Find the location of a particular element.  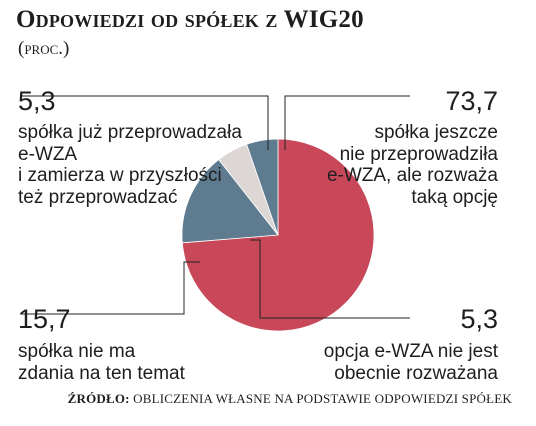

annotation-line: e-WZA, ale rozważa is located at coordinates (412, 175).